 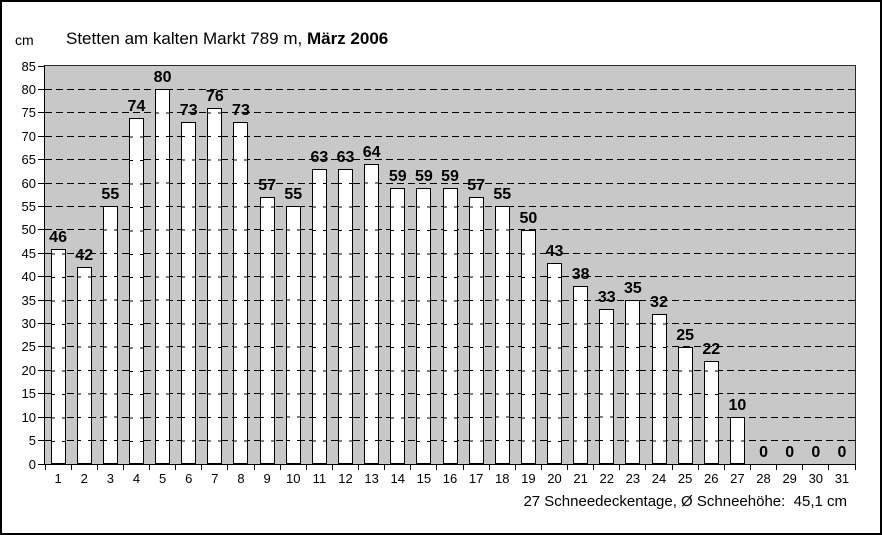 What do you see at coordinates (28, 253) in the screenshot?
I see `y-tick-label-45: 45` at bounding box center [28, 253].